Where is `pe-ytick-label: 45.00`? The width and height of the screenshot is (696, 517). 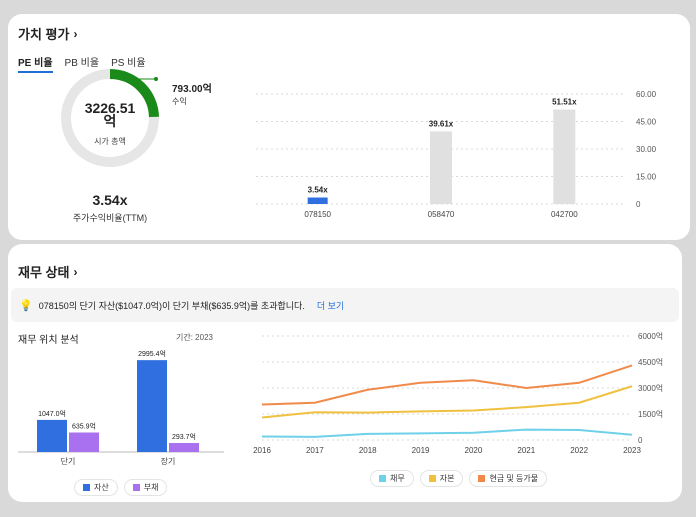
pe-ytick-label: 45.00 is located at coordinates (646, 122).